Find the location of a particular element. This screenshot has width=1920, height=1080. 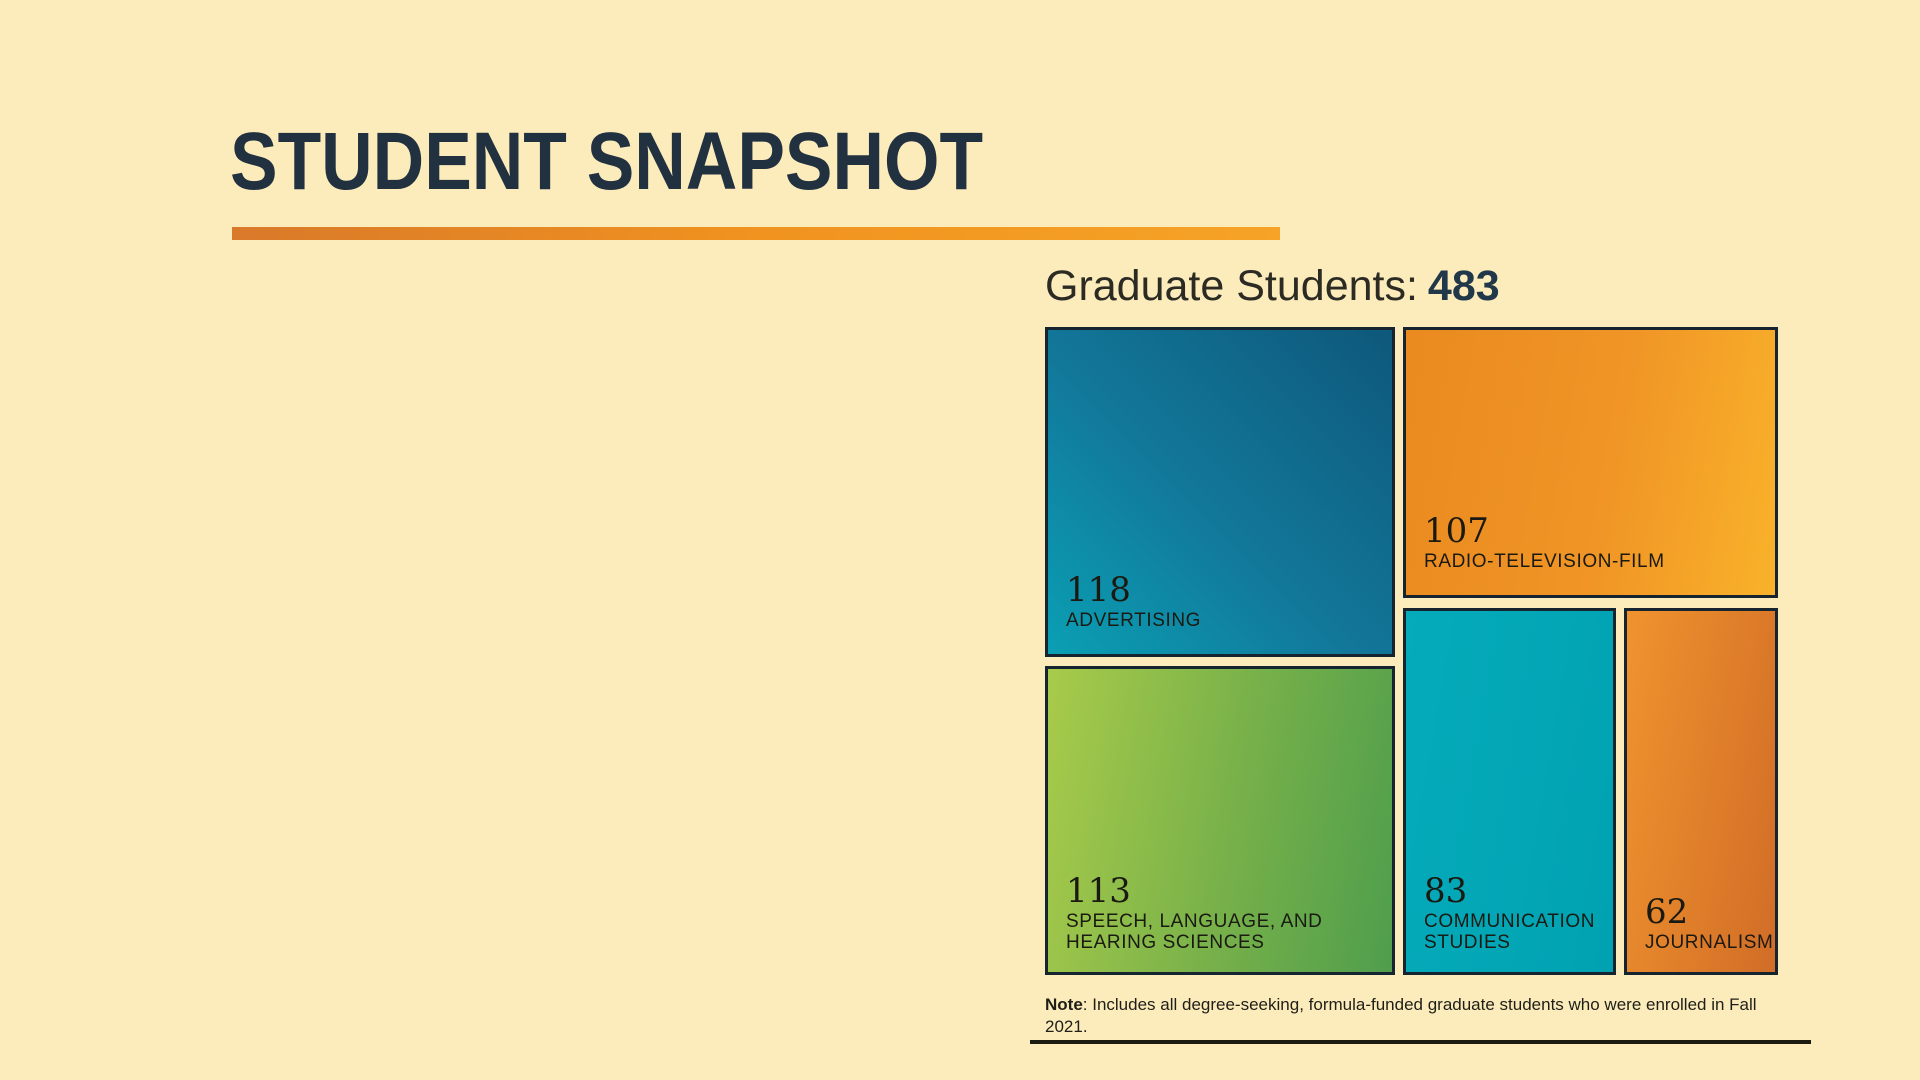

cell-value-radio-television-film: 107 is located at coordinates (1456, 531).